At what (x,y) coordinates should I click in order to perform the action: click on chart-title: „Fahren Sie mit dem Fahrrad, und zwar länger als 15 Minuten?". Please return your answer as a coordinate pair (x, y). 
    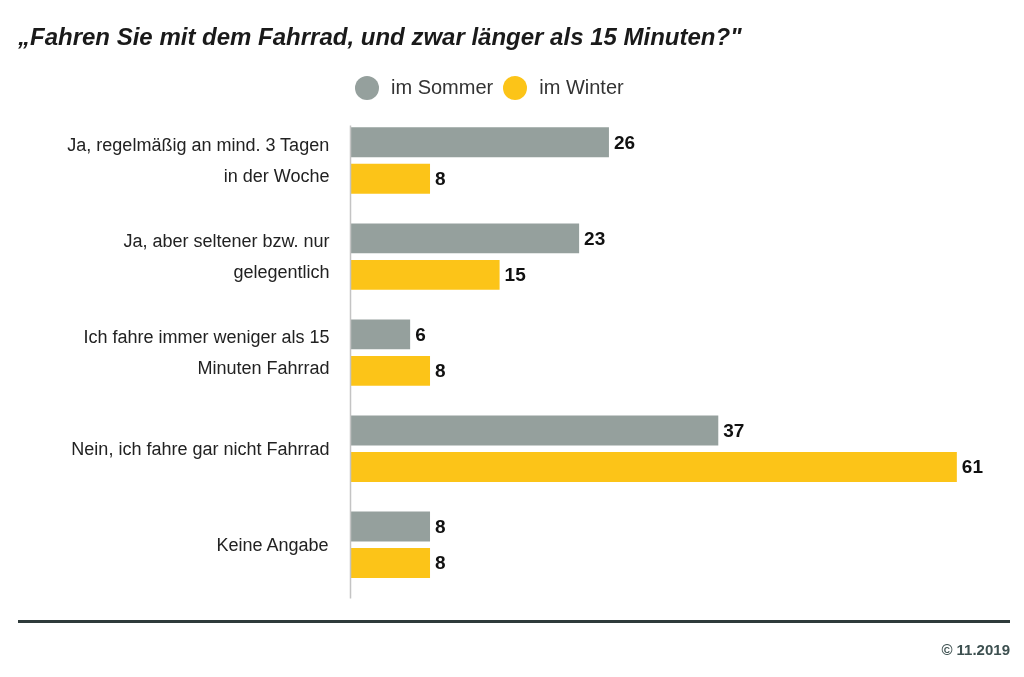
    Looking at the image, I should click on (380, 37).